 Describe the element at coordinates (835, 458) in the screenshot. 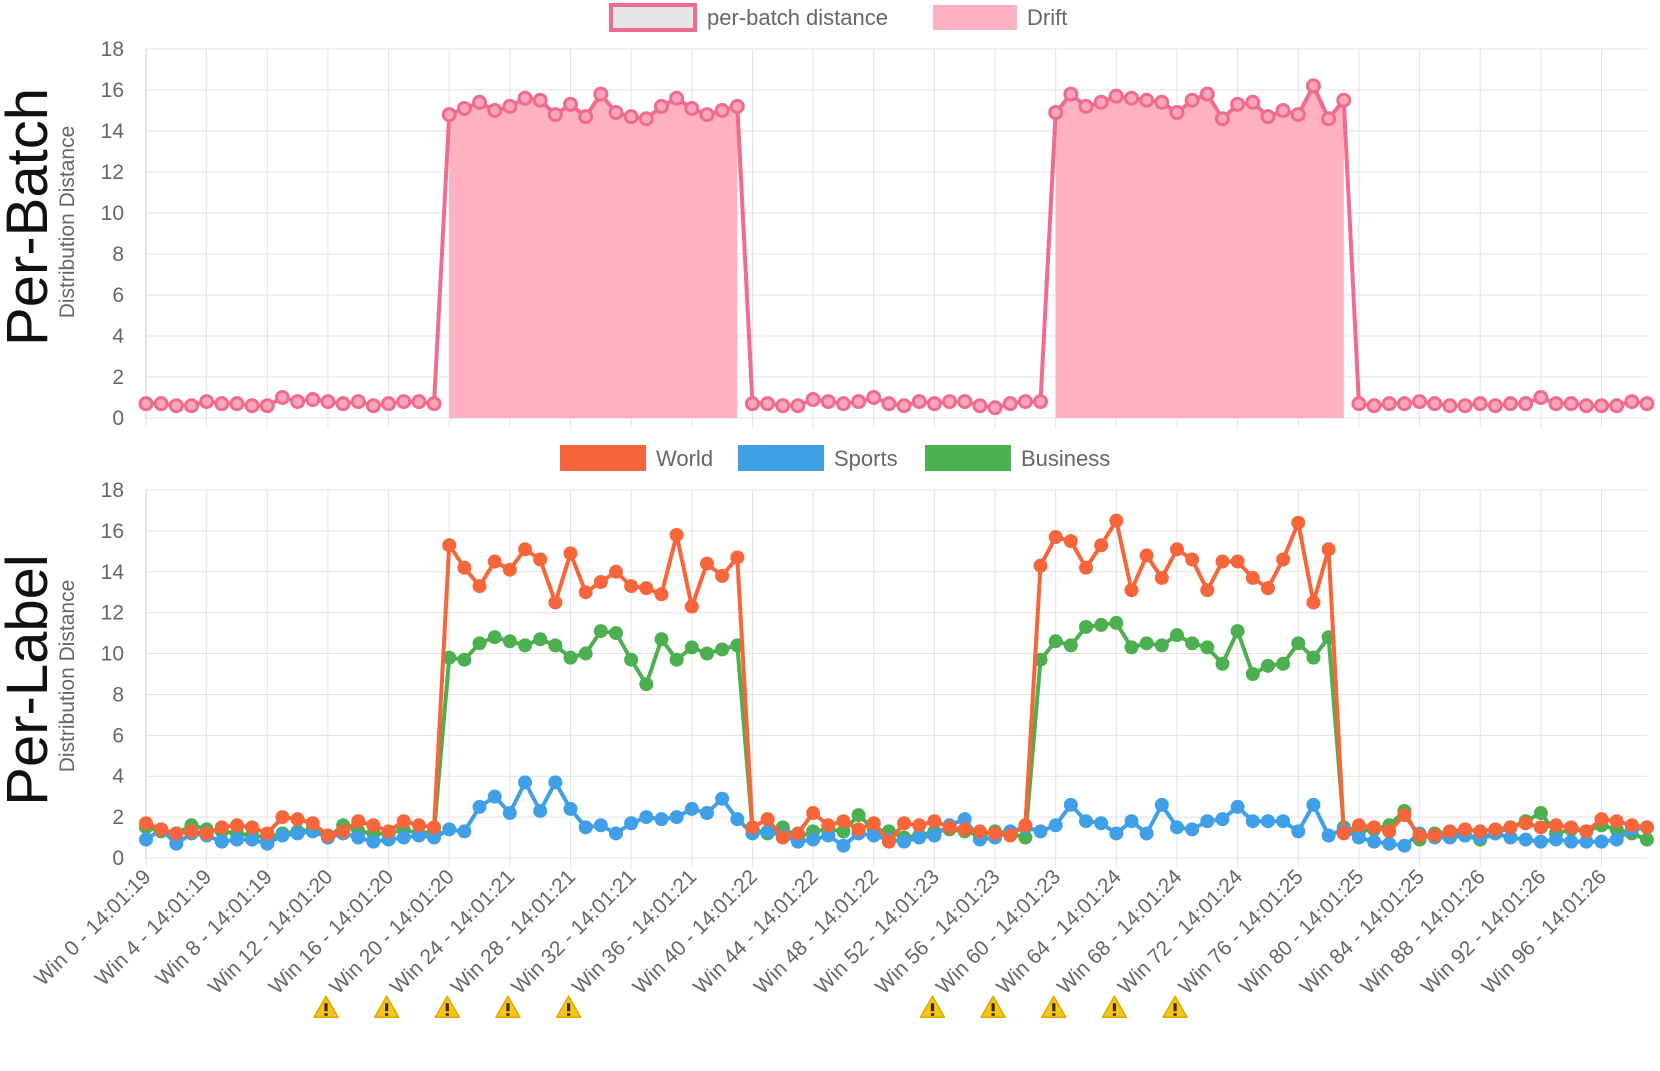

I see `per-label-legend: World Sports Business` at that location.